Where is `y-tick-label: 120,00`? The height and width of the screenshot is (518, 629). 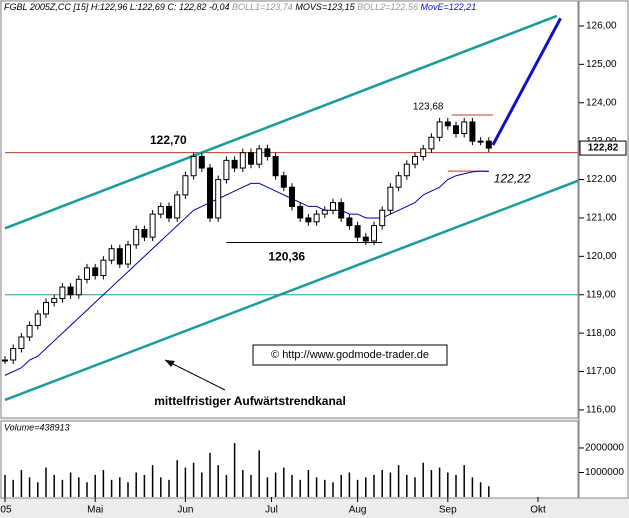 y-tick-label: 120,00 is located at coordinates (601, 256).